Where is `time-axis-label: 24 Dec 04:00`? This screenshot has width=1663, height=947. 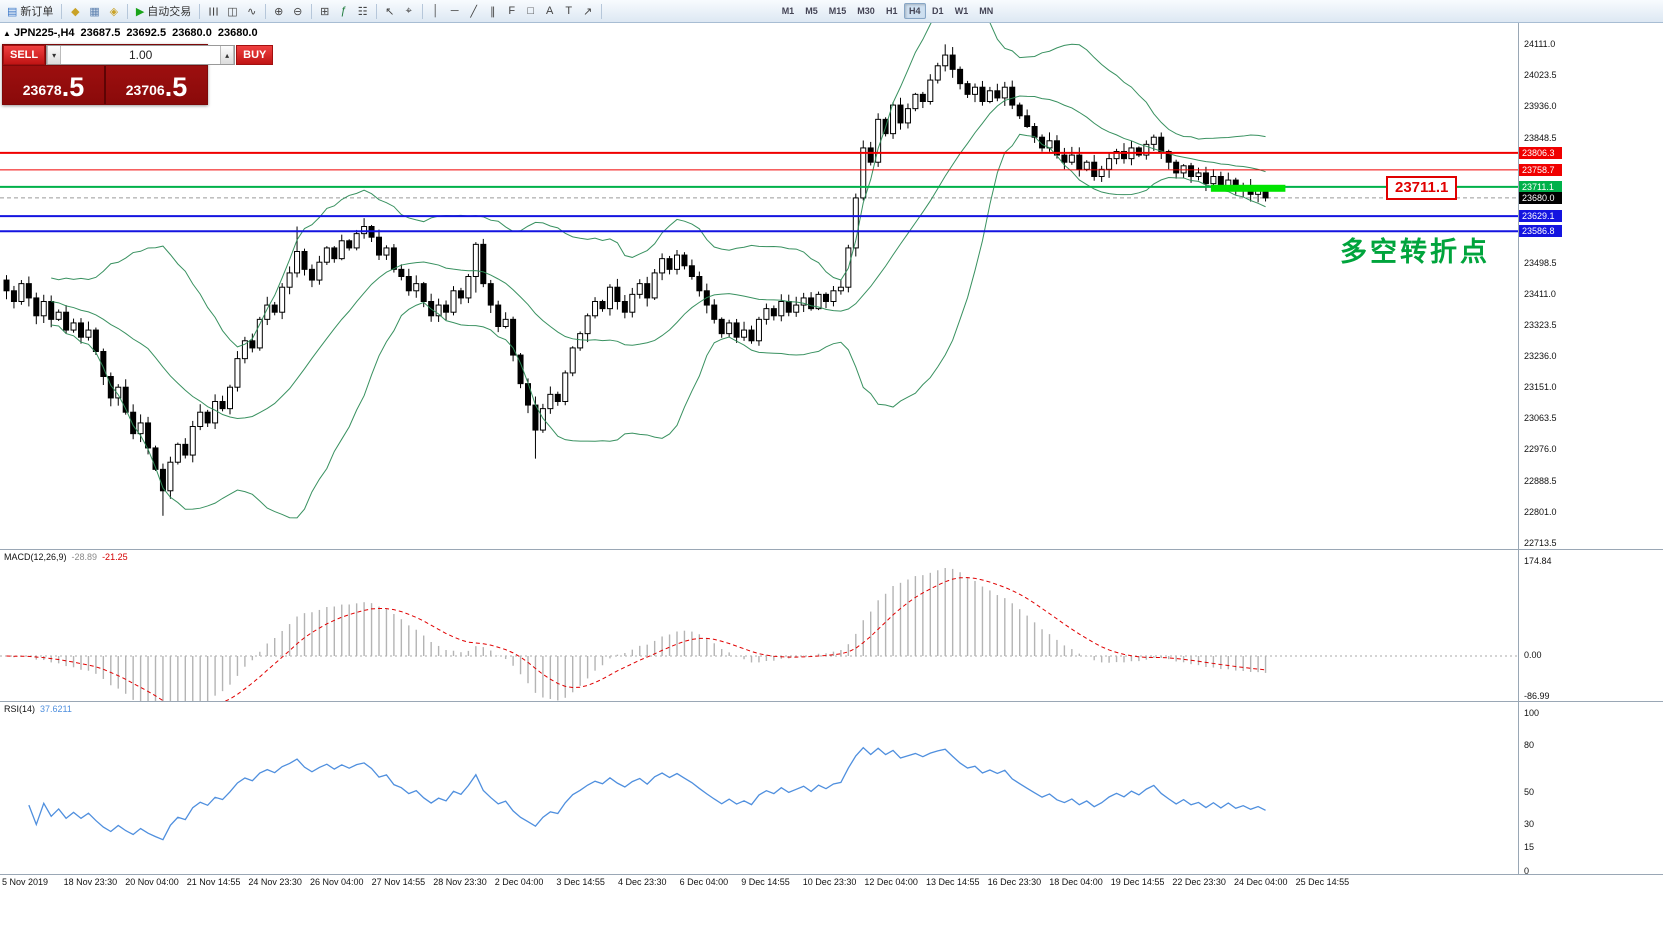
time-axis-label: 24 Dec 04:00 is located at coordinates (1261, 882).